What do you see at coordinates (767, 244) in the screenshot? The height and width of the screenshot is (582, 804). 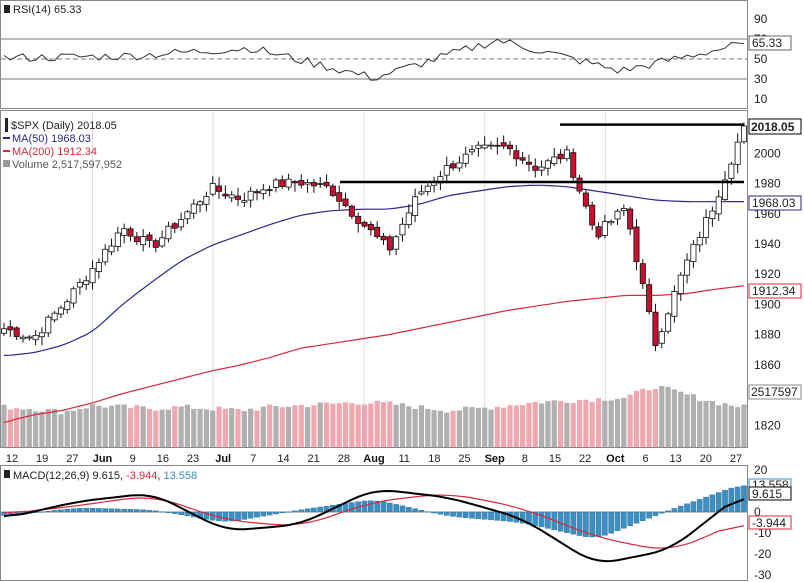 I see `price-tick-label: 1940` at bounding box center [767, 244].